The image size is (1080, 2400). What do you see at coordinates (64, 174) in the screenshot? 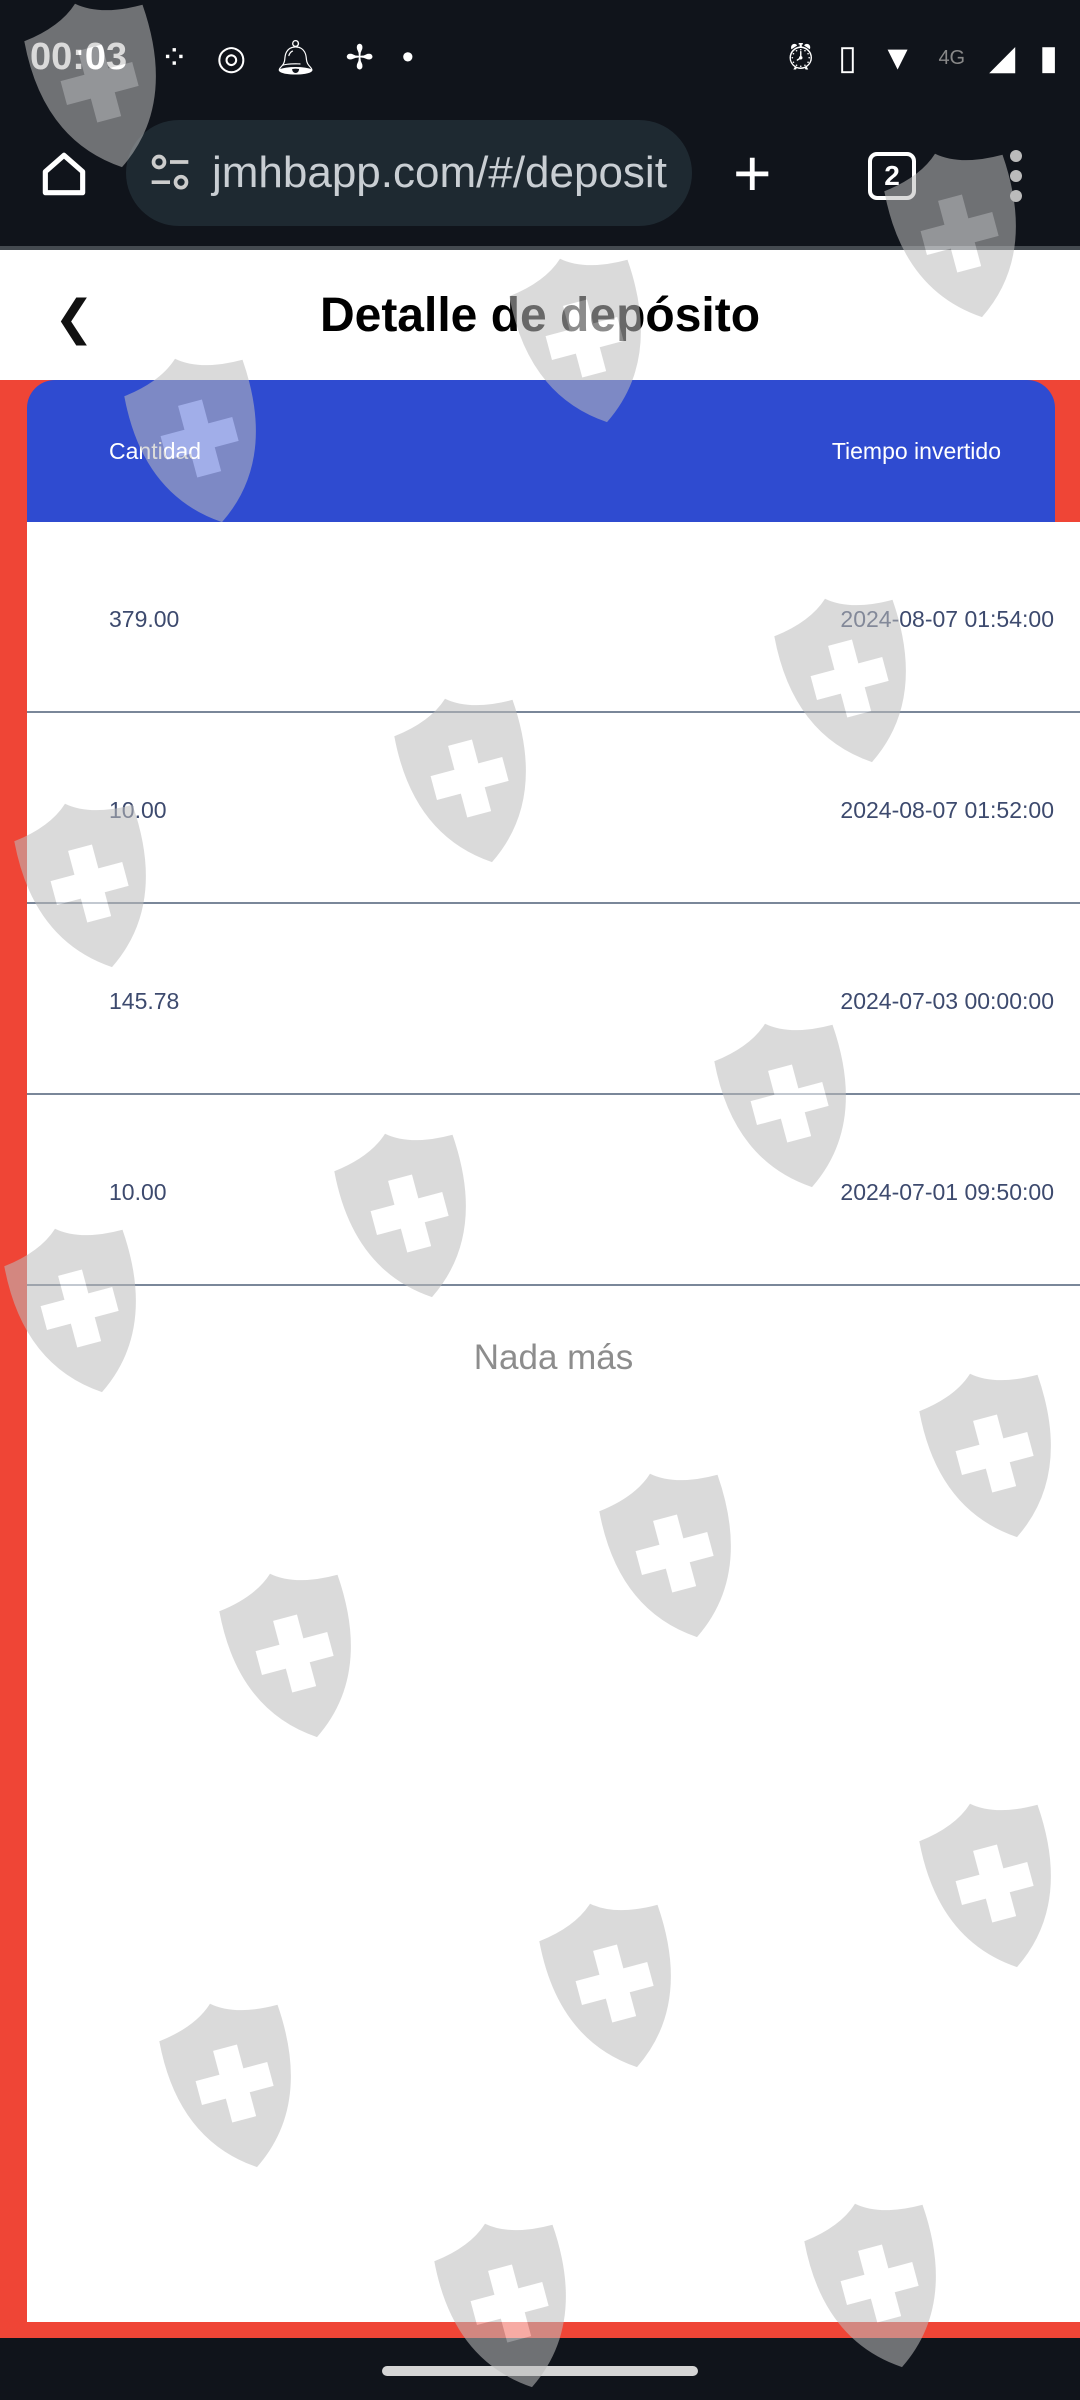
I see `home-icon` at bounding box center [64, 174].